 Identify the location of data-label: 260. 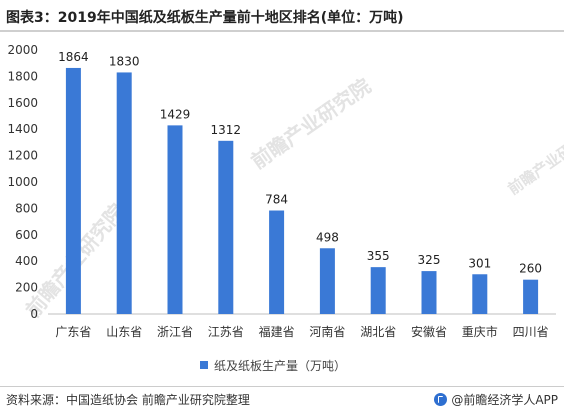
(530, 269).